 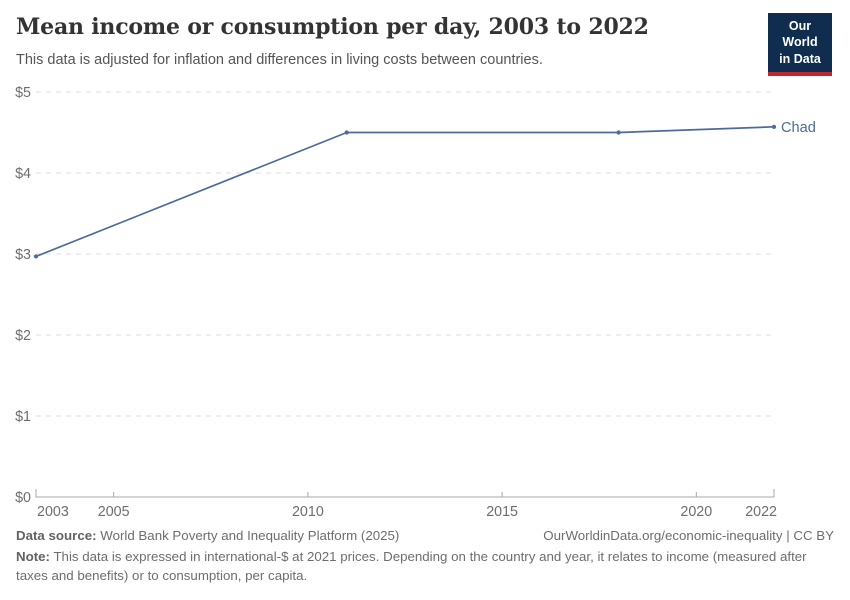 I want to click on note-label: Note:, so click(x=33, y=556).